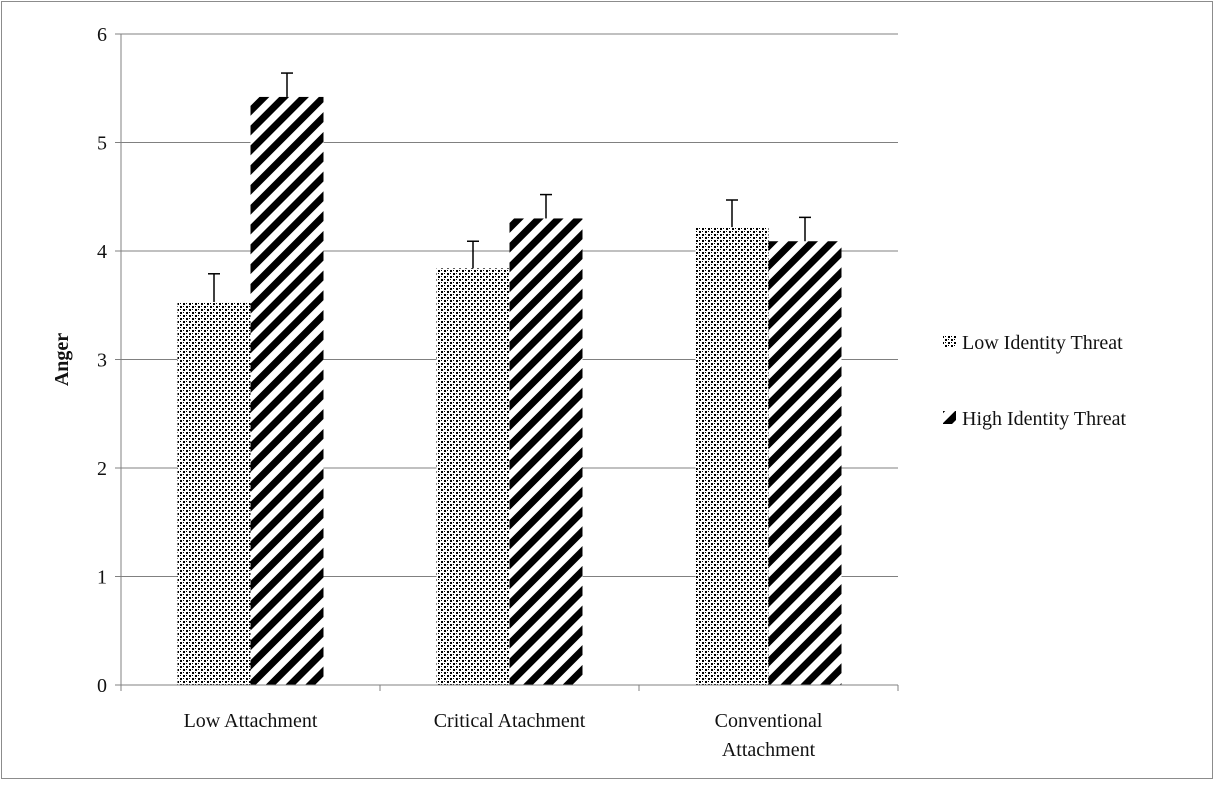  What do you see at coordinates (62, 359) in the screenshot?
I see `y-axis-title: Anger` at bounding box center [62, 359].